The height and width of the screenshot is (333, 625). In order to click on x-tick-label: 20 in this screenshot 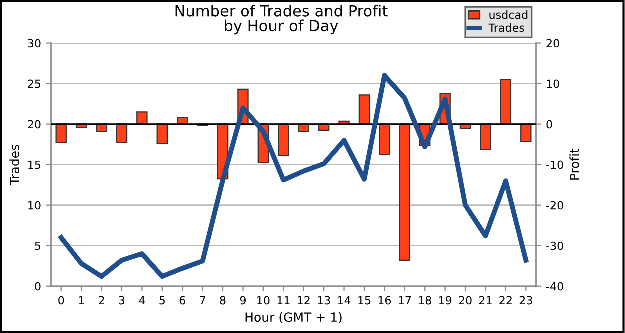, I will do `click(465, 300)`.